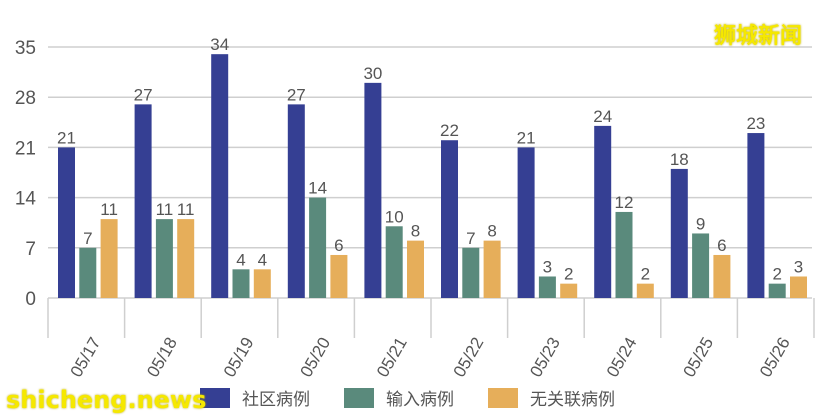  I want to click on x-tick-label: 05/25, so click(698, 357).